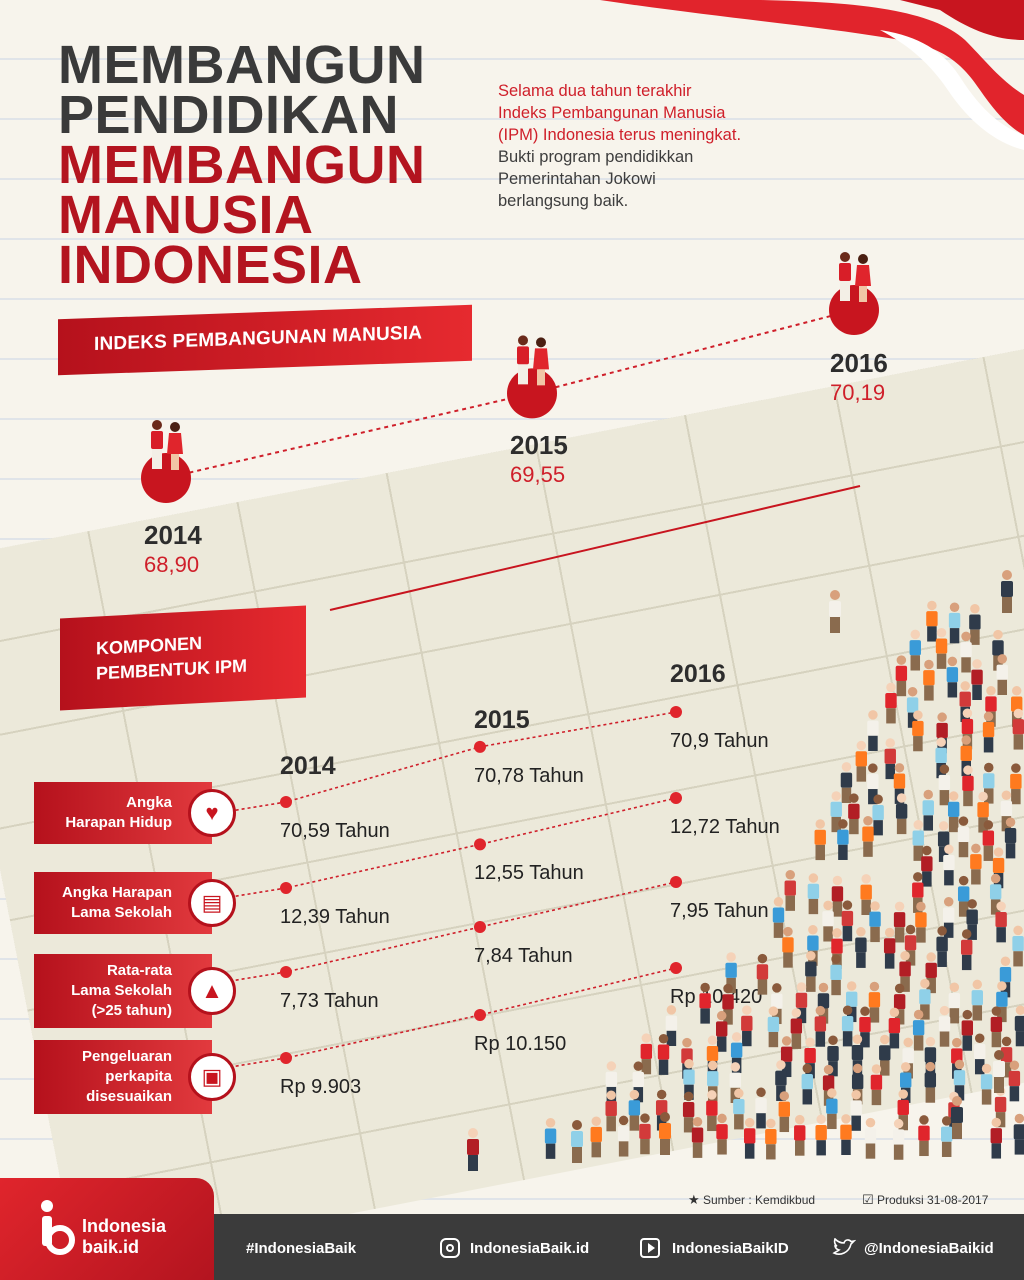  What do you see at coordinates (650, 1248) in the screenshot?
I see `youtube-icon` at bounding box center [650, 1248].